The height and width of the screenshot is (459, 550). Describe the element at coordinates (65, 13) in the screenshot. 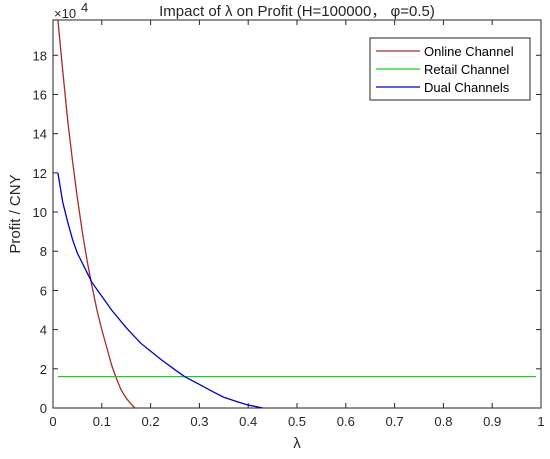

I see `y-exponent-base: ×10` at that location.